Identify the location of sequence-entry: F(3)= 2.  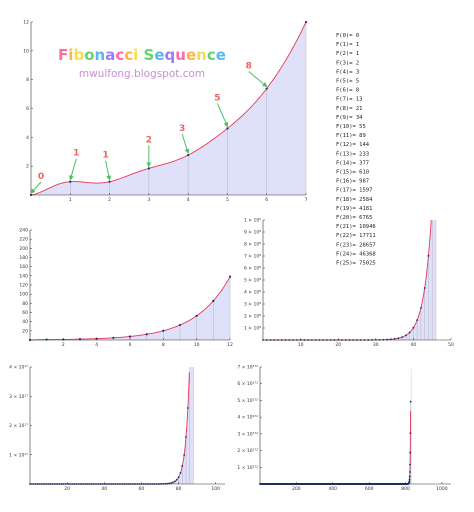
(347, 63).